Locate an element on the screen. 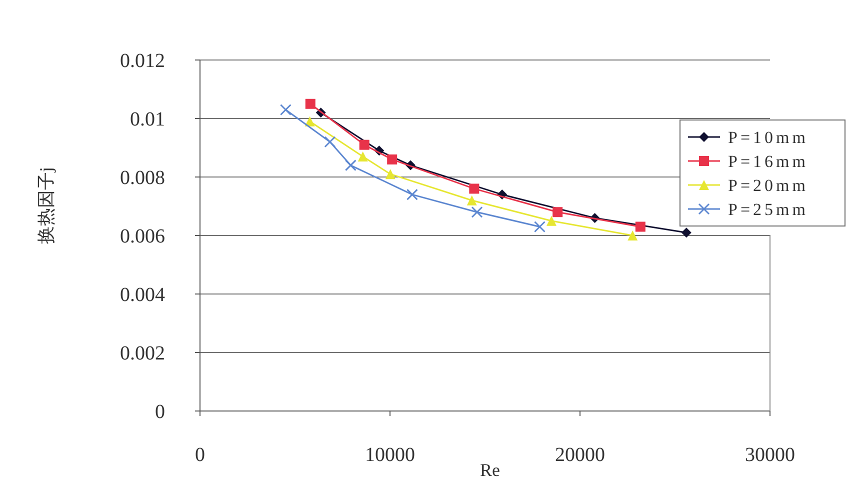 This screenshot has width=860, height=490. y-tick-label: 0.004 is located at coordinates (142, 295).